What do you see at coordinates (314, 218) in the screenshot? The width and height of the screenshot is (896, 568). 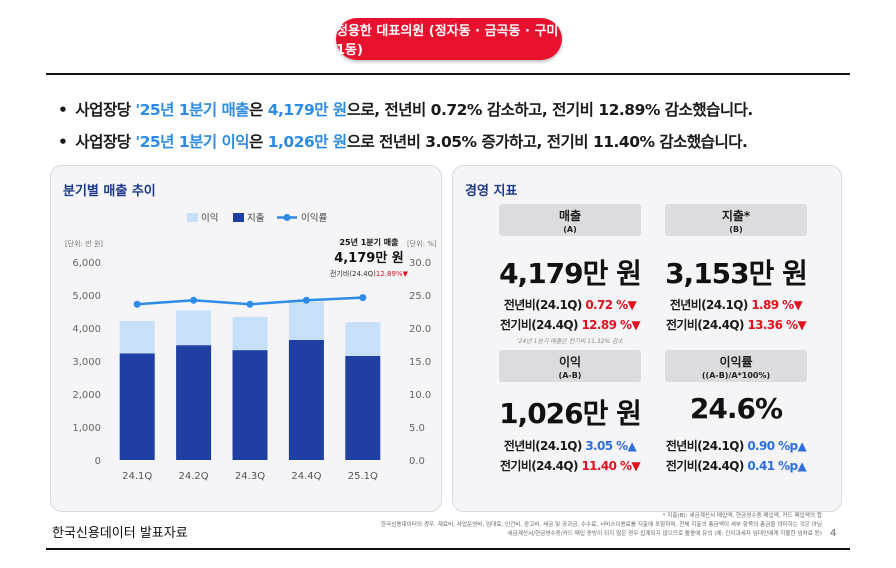 I see `legend-label: 이익률` at bounding box center [314, 218].